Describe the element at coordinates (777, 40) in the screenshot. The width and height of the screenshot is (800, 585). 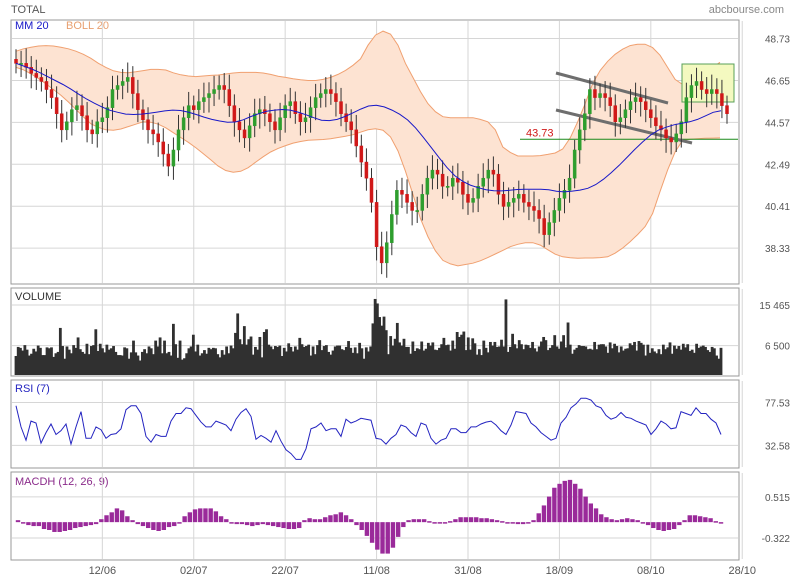
I see `price-y-tick-label: 48.73` at that location.